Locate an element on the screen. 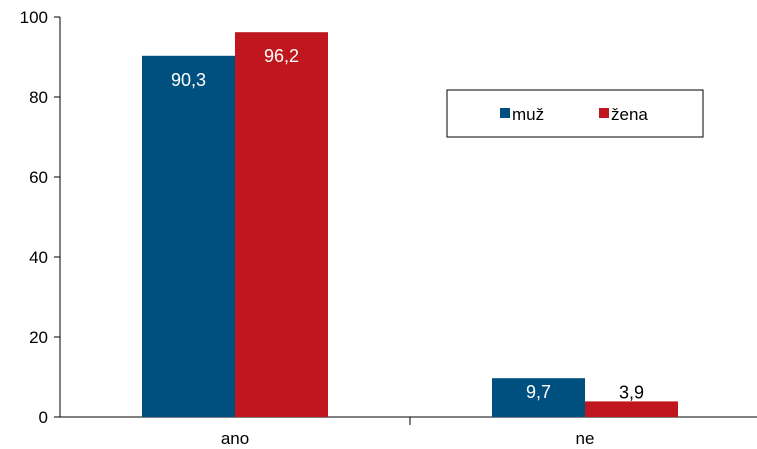 This screenshot has width=757, height=449. x-tick-label: ne is located at coordinates (585, 438).